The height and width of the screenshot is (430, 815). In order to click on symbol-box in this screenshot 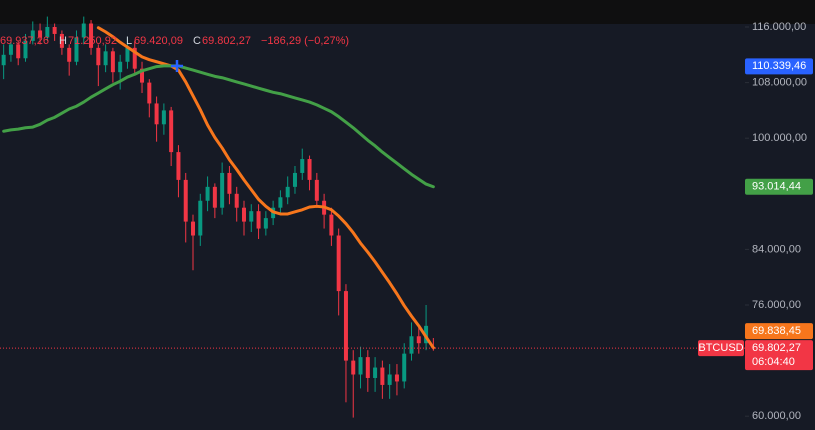, I will do `click(721, 348)`.